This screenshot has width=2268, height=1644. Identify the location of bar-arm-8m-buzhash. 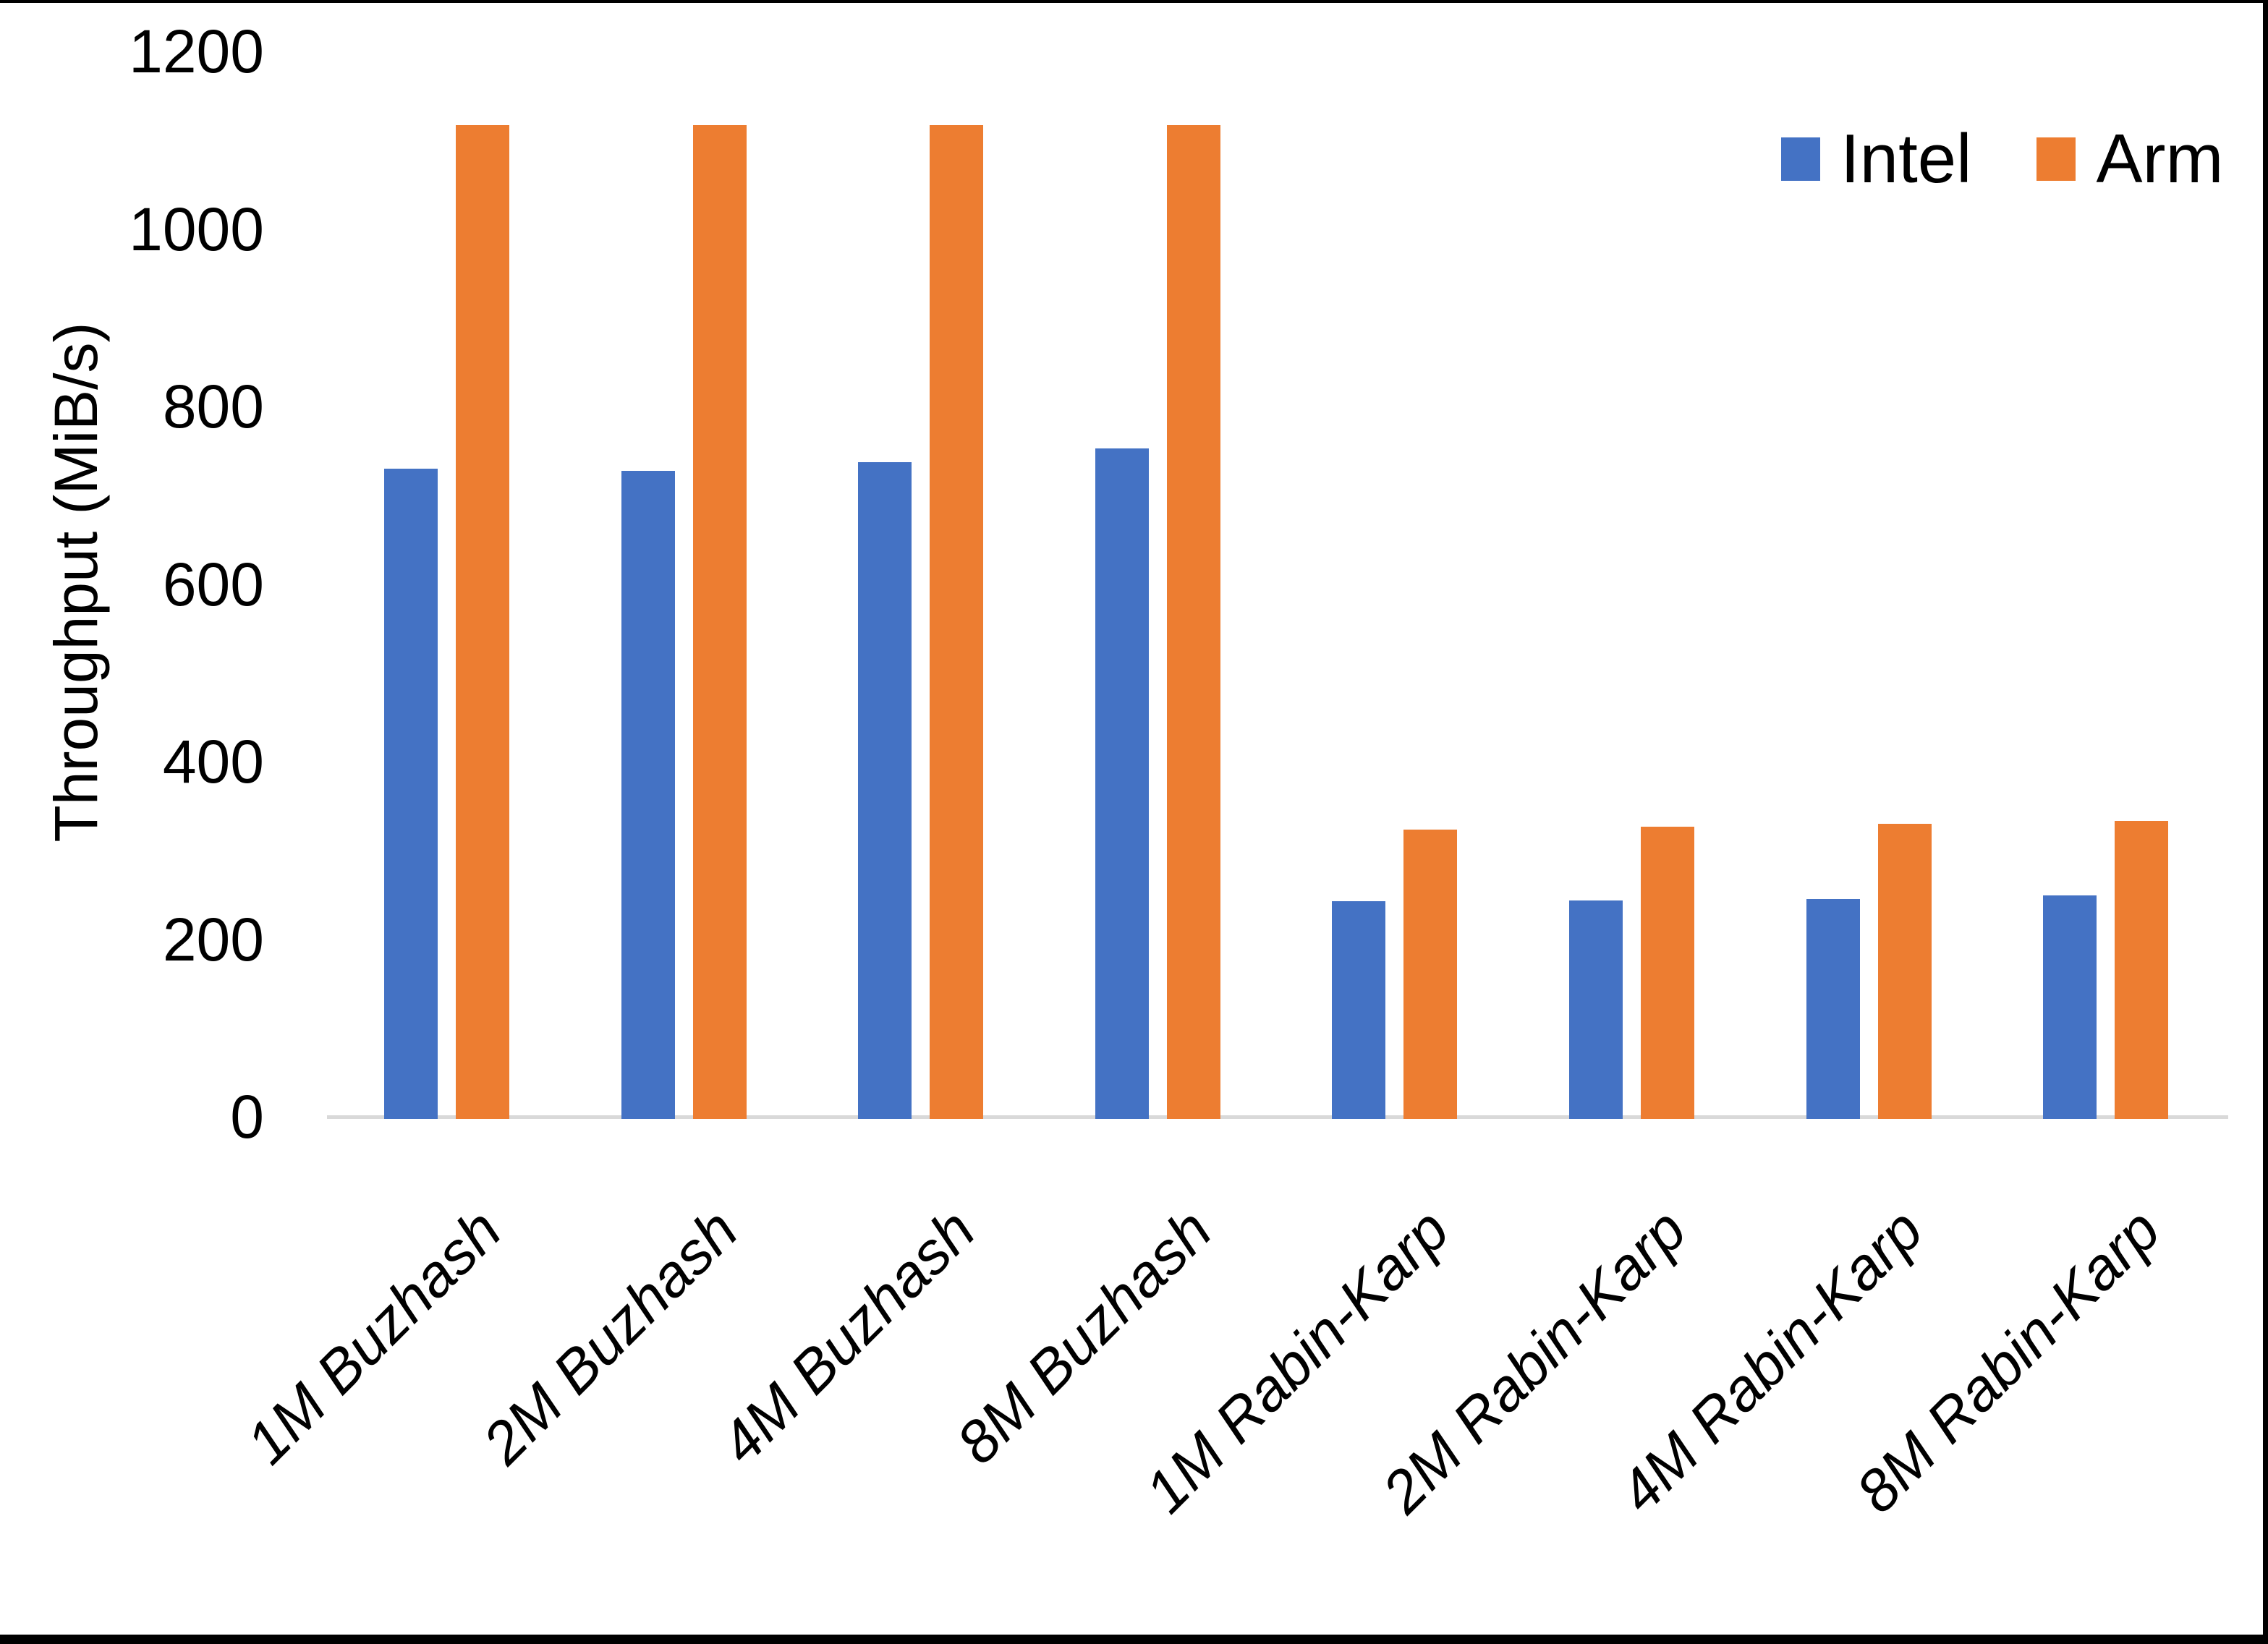
(1193, 622).